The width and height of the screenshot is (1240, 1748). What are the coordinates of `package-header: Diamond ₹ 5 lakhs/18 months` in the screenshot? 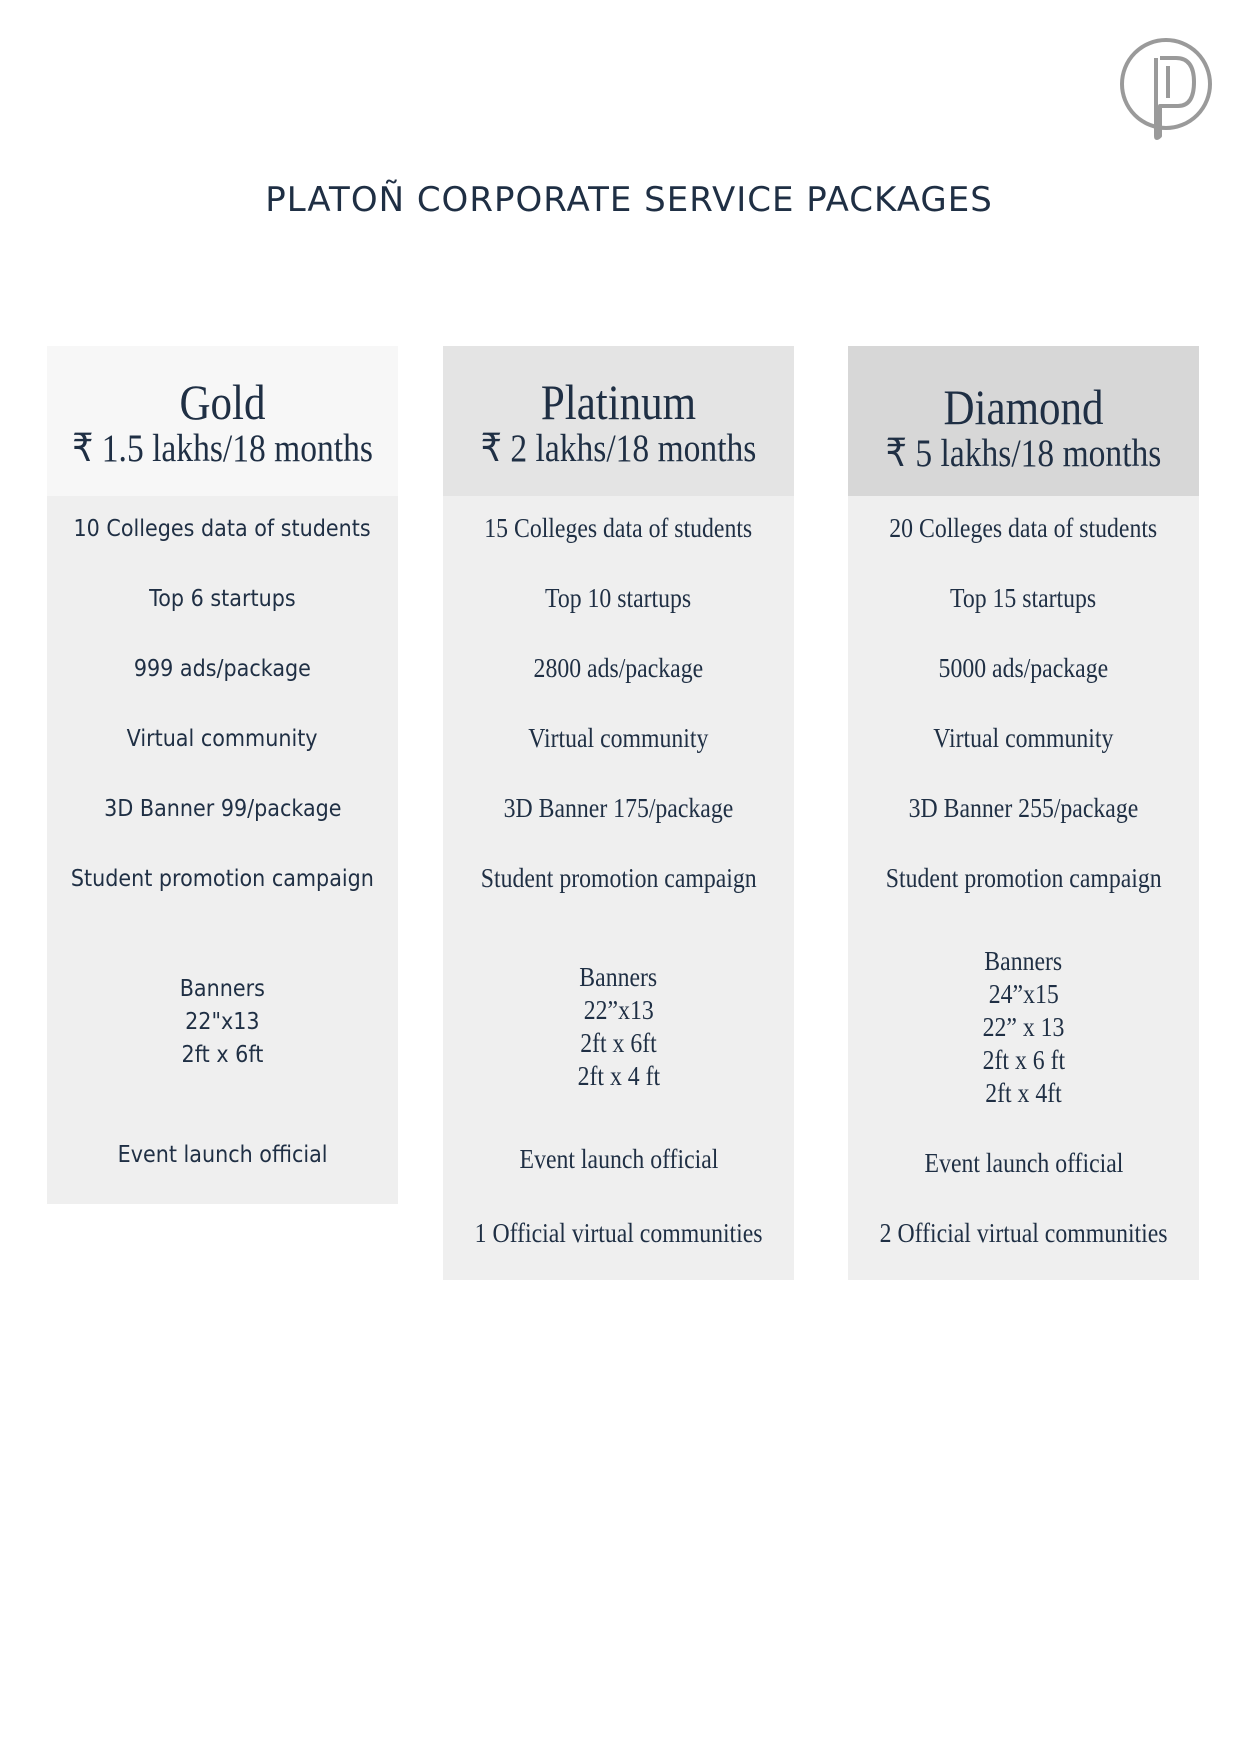 It's located at (1023, 421).